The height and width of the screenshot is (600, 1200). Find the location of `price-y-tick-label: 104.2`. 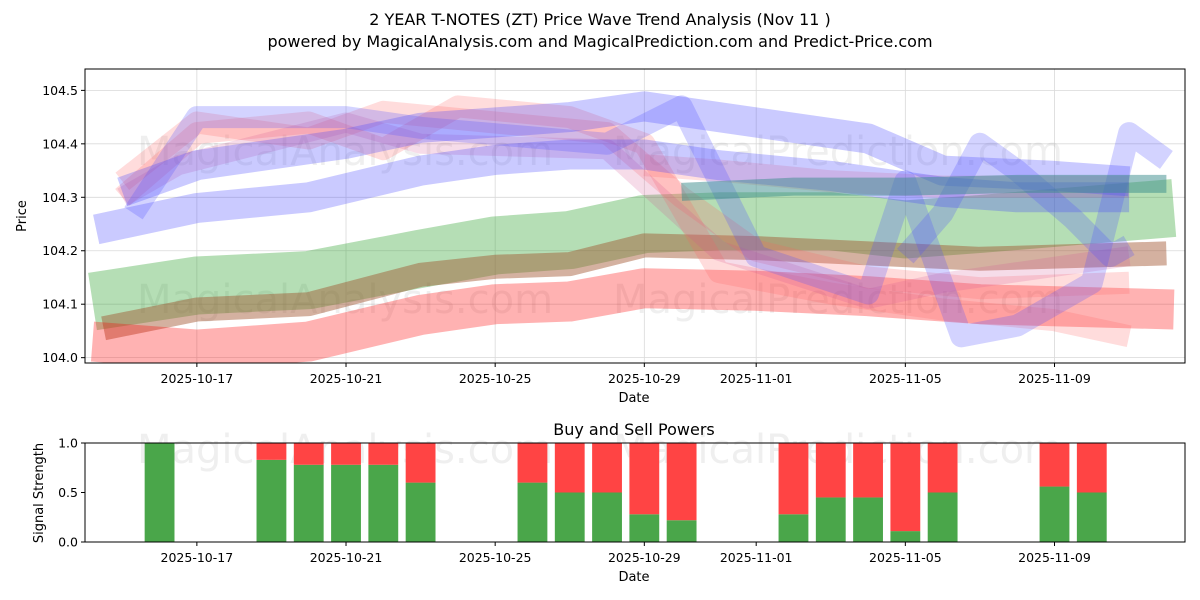

price-y-tick-label: 104.2 is located at coordinates (60, 250).